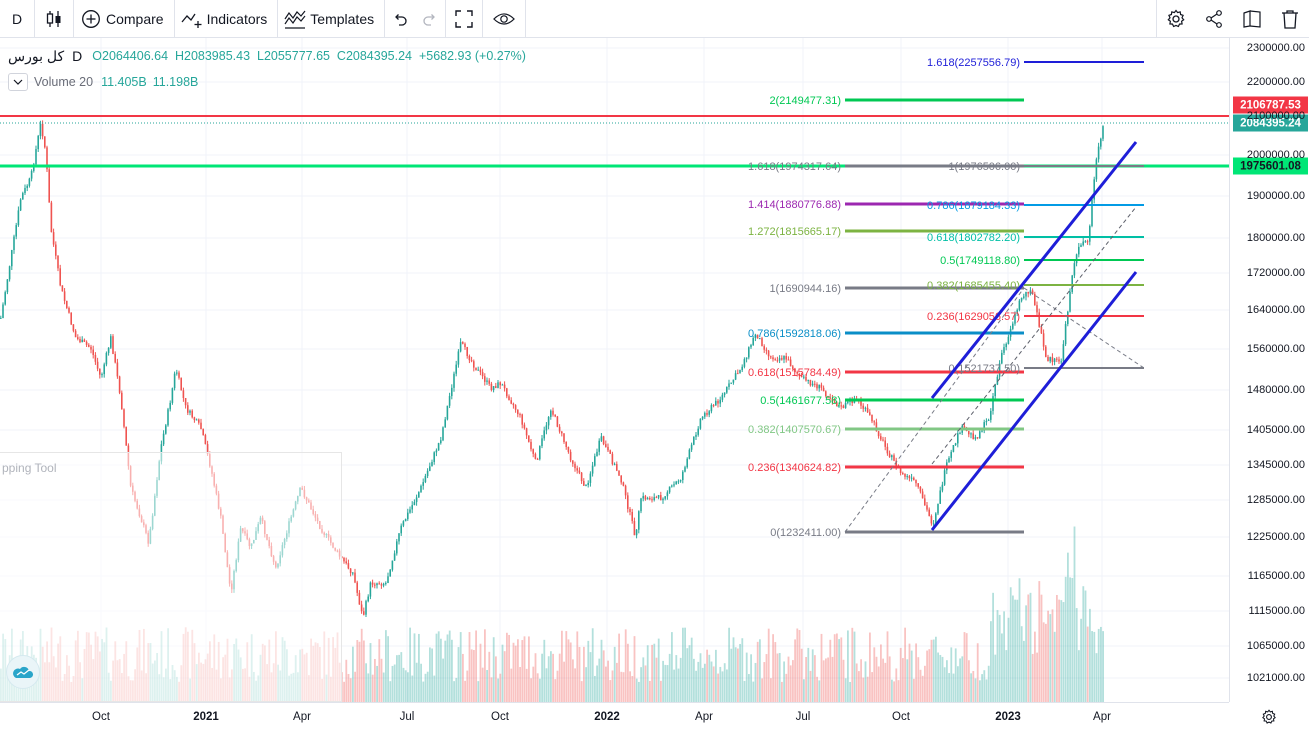 The image size is (1309, 732). What do you see at coordinates (1252, 19) in the screenshot?
I see `snapshot-button` at bounding box center [1252, 19].